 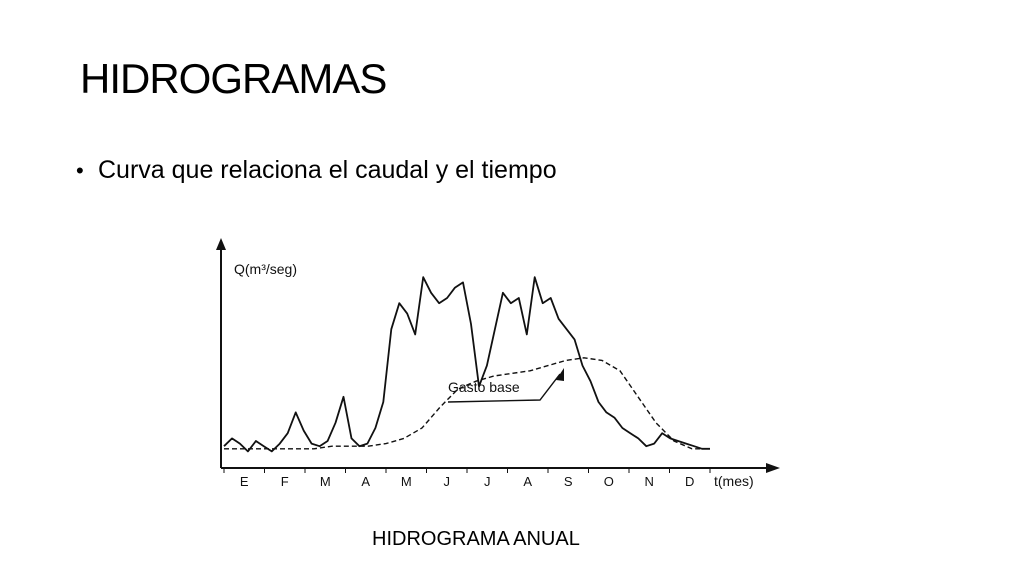 I want to click on y-axis-arrow-icon, so click(x=221, y=244).